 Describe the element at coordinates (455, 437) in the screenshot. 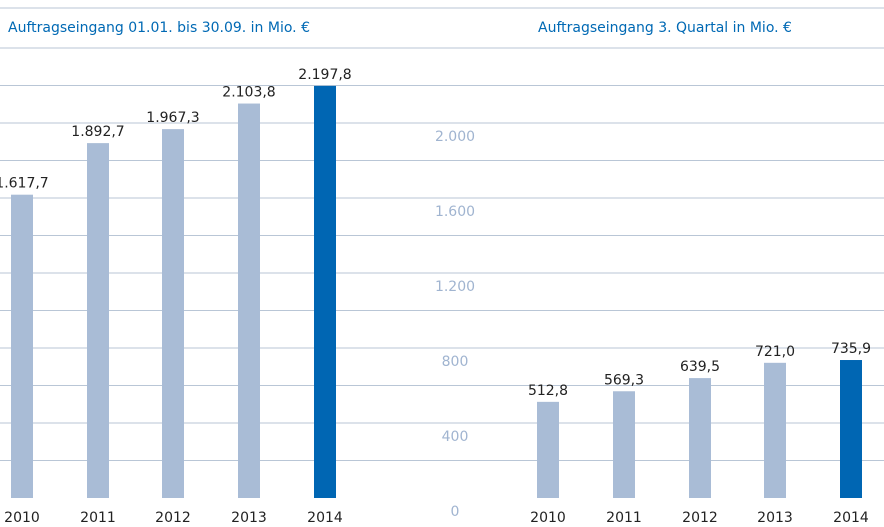

I see `y-tick-label: 400` at that location.